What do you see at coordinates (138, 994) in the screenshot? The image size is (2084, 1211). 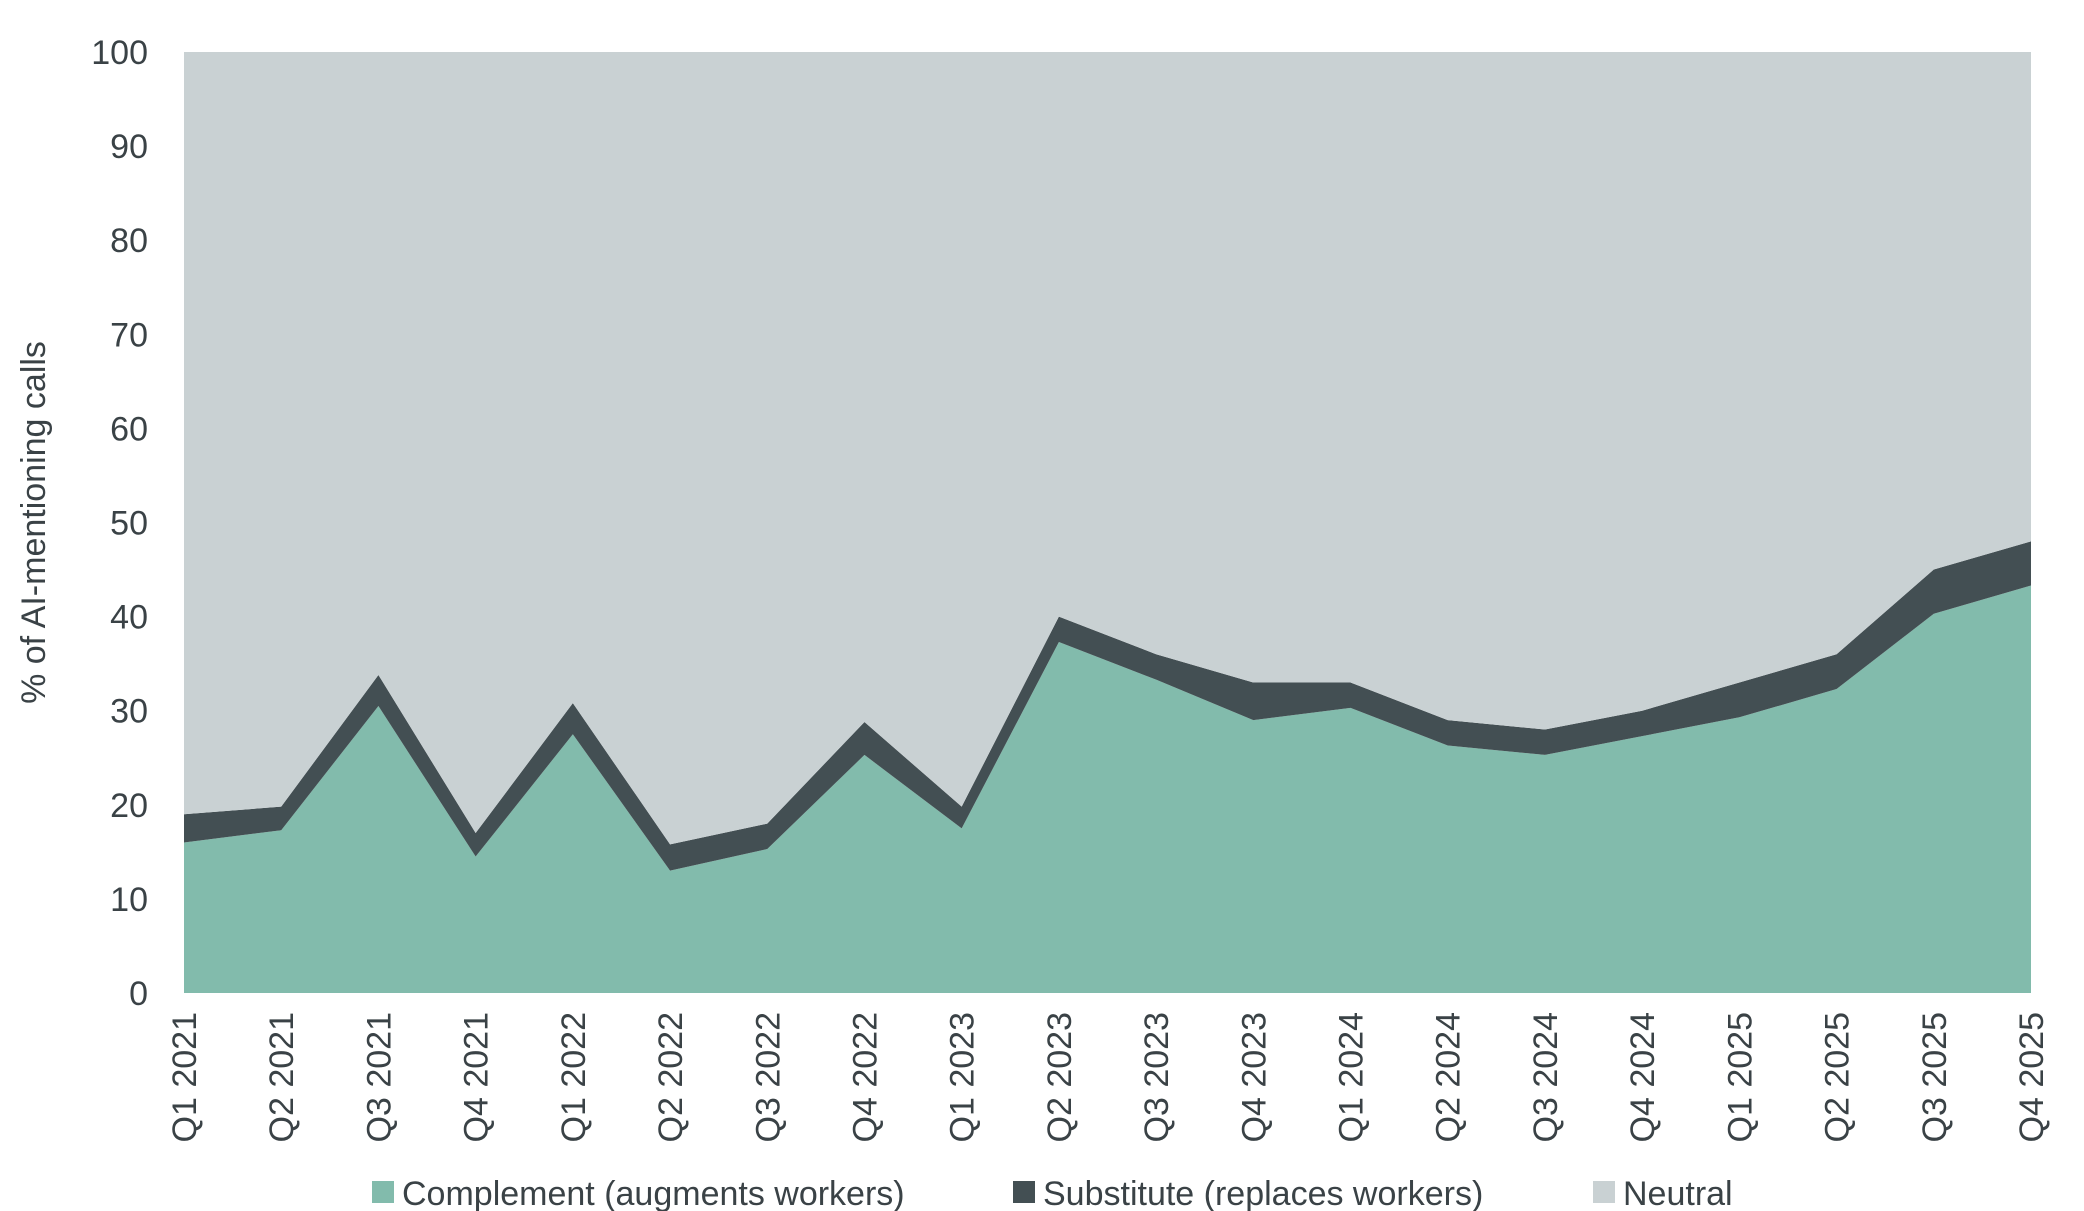 I see `y-tick-label: 0` at bounding box center [138, 994].